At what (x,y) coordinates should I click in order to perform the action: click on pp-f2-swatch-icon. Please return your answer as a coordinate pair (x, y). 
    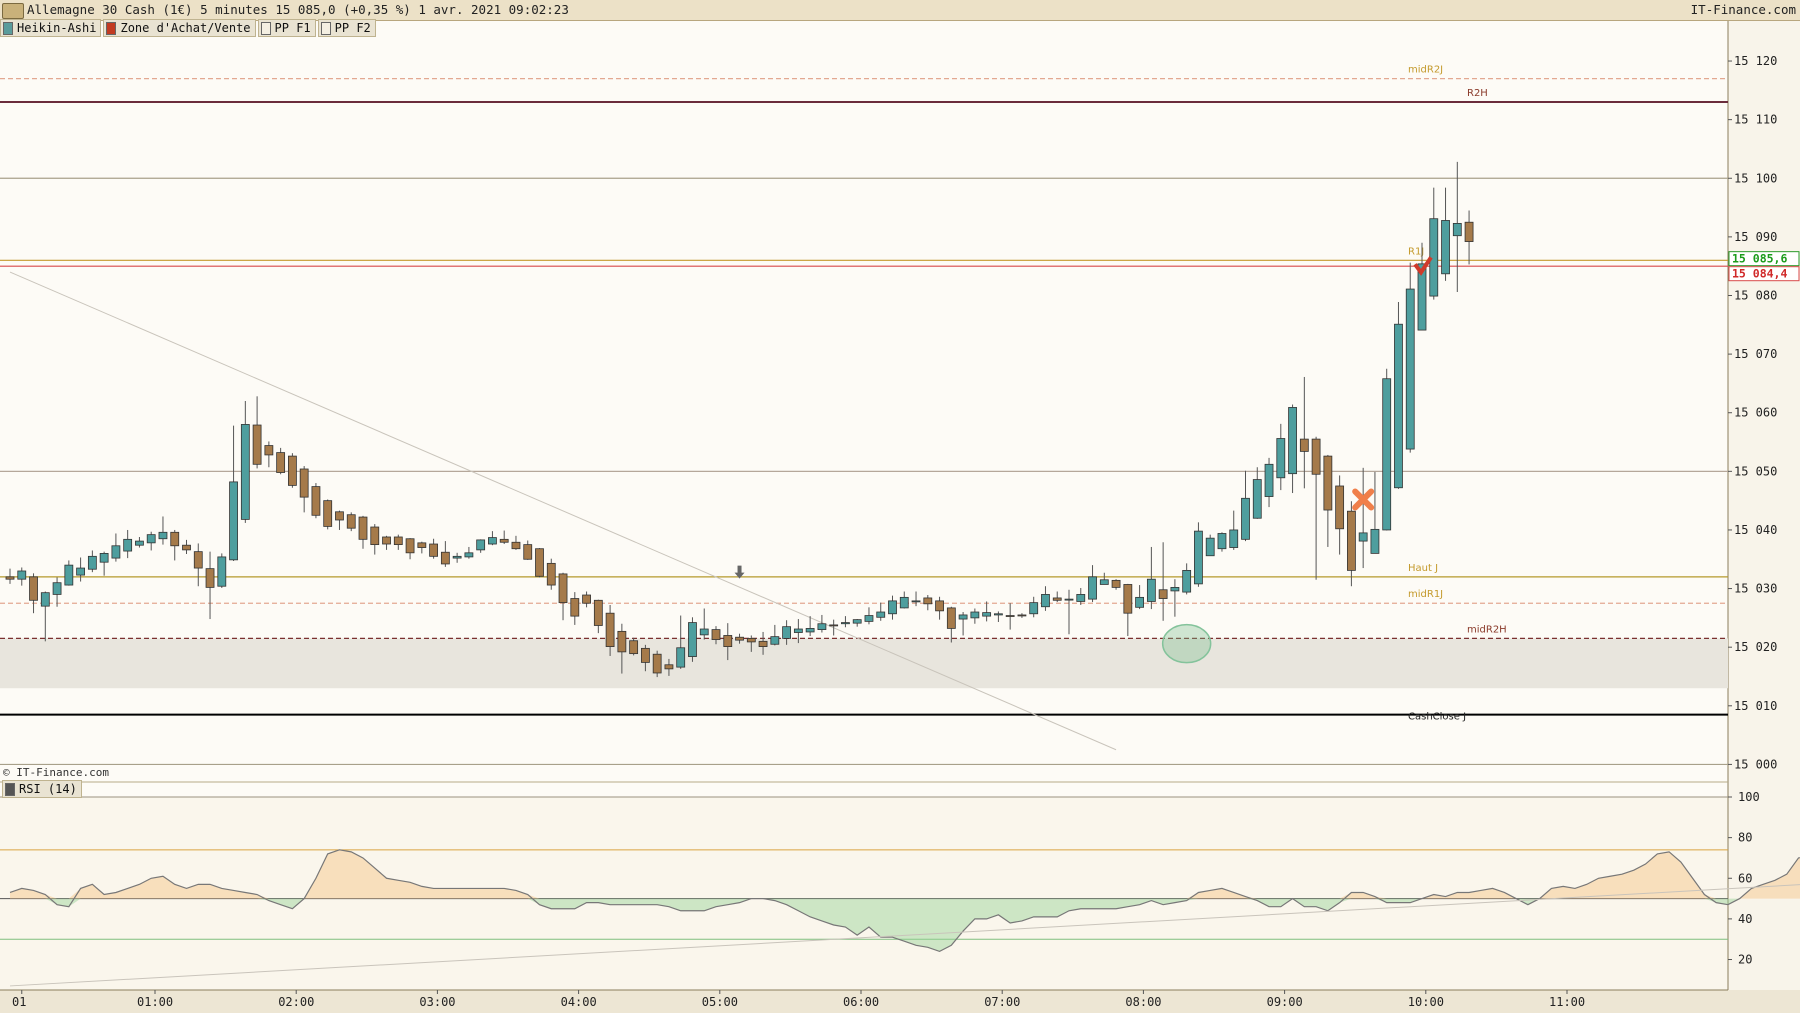
    Looking at the image, I should click on (325, 28).